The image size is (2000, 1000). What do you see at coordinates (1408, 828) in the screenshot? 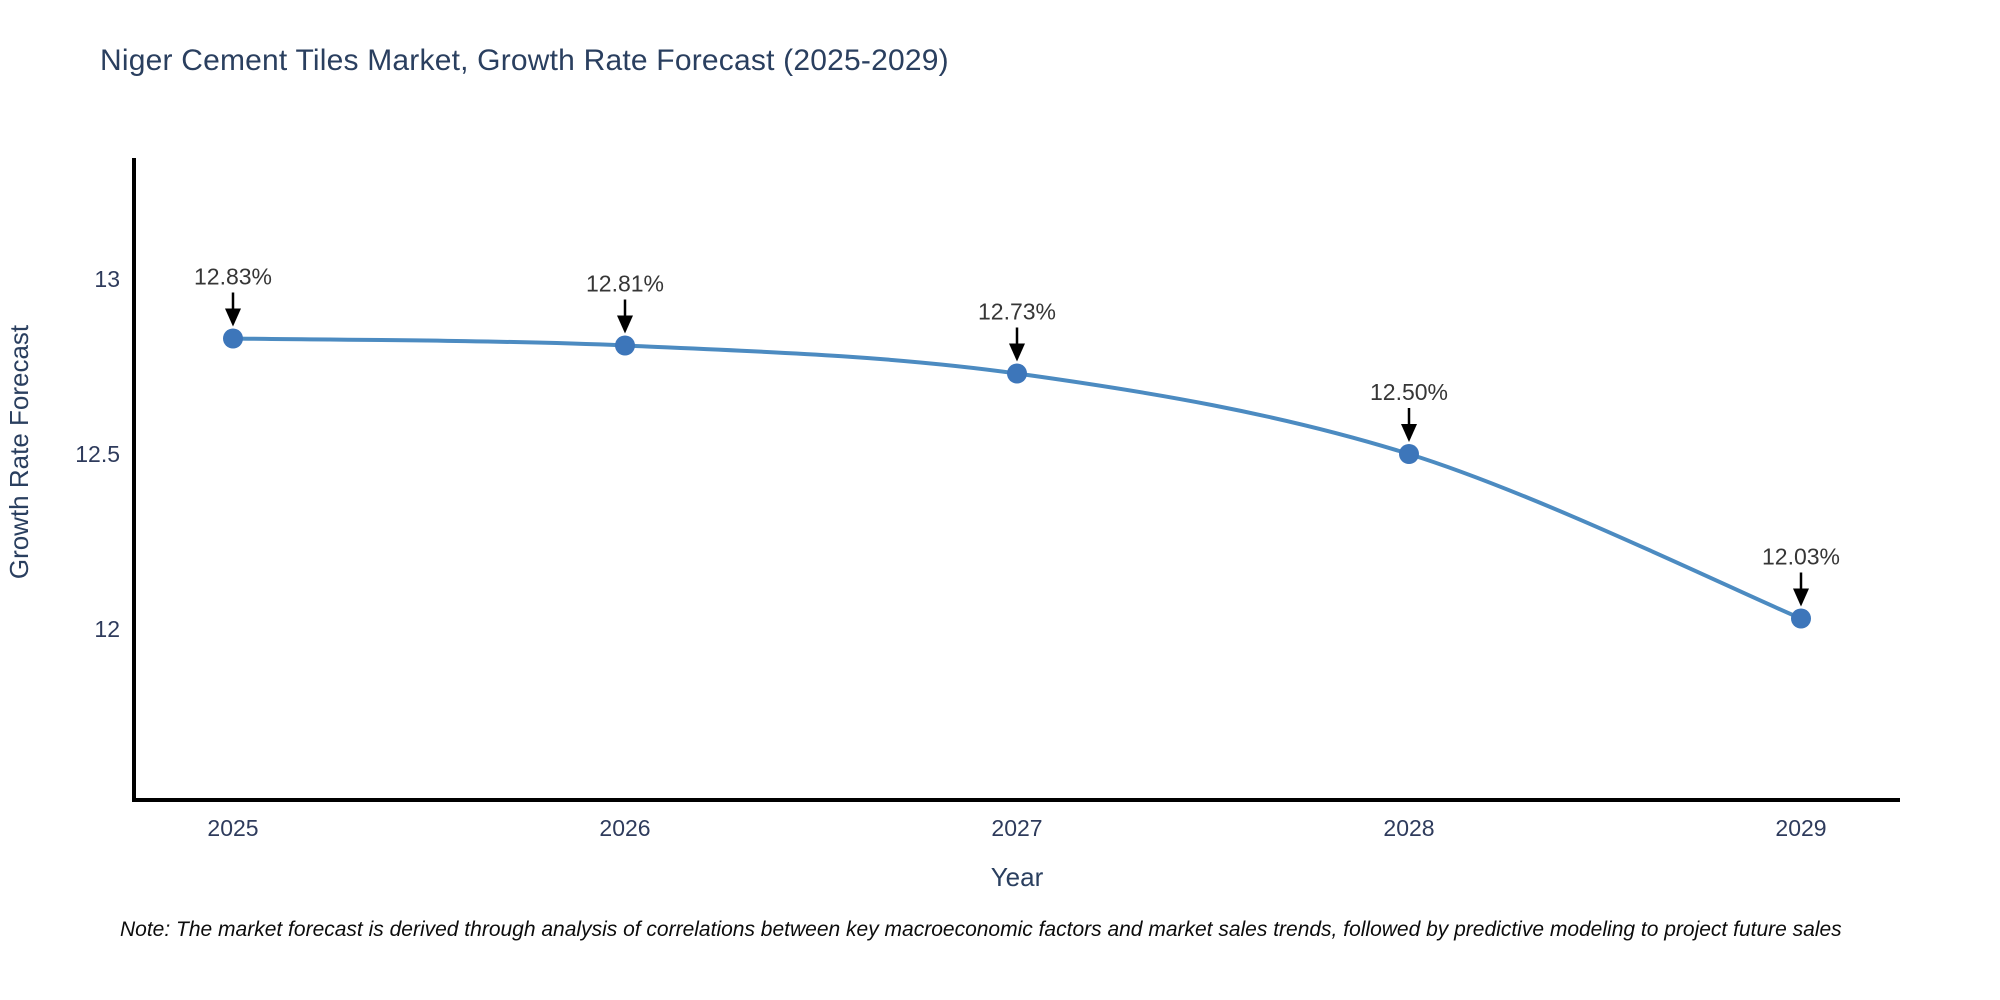
I see `x-tick-label: 2028` at bounding box center [1408, 828].